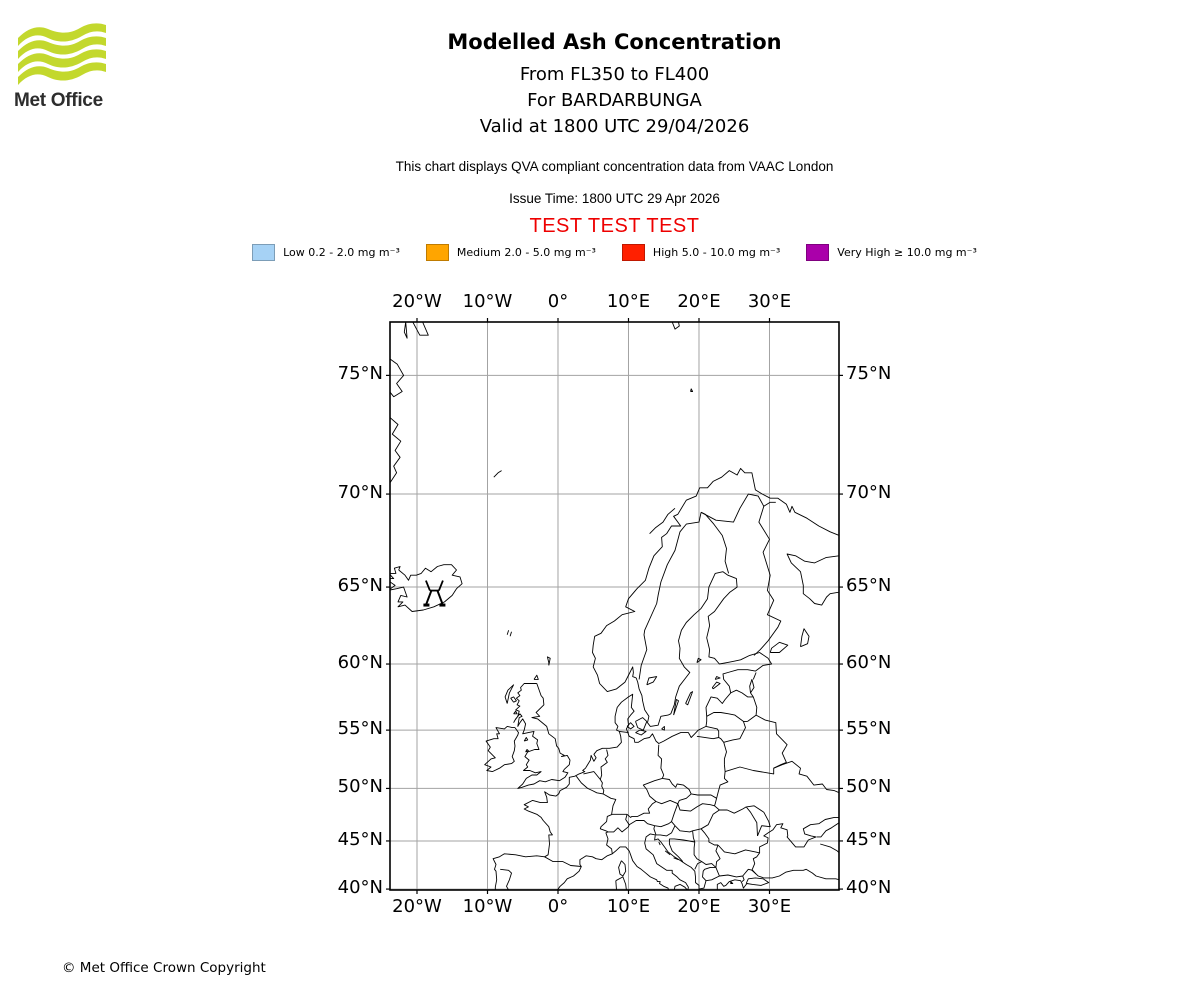 The height and width of the screenshot is (1000, 1200). Describe the element at coordinates (801, 874) in the screenshot. I see `coastline-turkey-north-coast` at that location.